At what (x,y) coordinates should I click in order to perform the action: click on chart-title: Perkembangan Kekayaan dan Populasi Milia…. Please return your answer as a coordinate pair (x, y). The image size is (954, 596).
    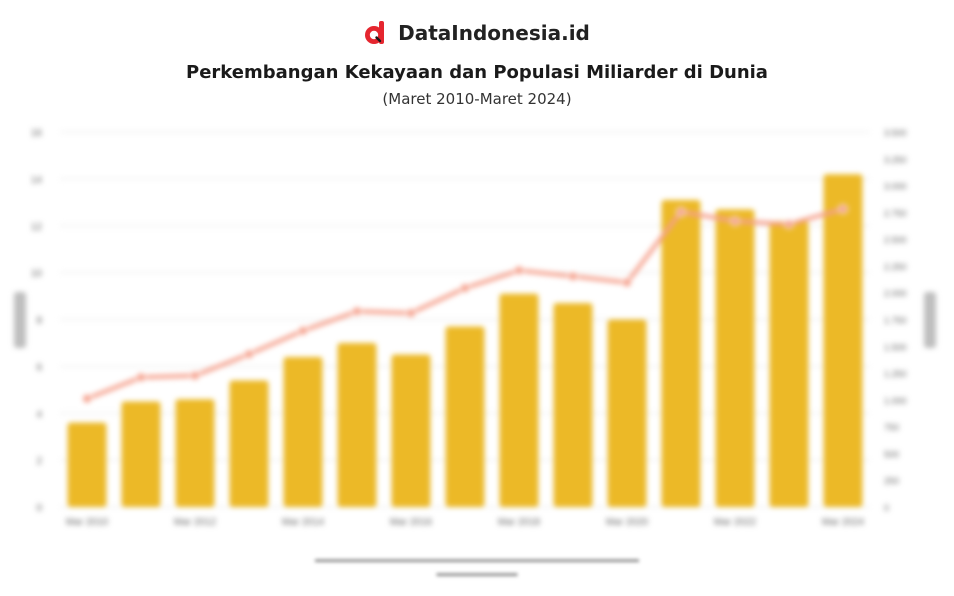
    Looking at the image, I should click on (477, 72).